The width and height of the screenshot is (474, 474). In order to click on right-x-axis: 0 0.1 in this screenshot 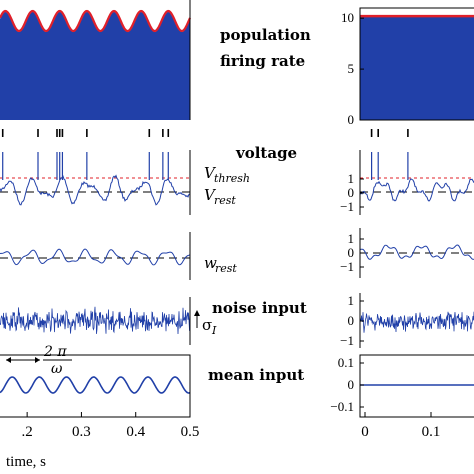, I will do `click(416, 397)`.